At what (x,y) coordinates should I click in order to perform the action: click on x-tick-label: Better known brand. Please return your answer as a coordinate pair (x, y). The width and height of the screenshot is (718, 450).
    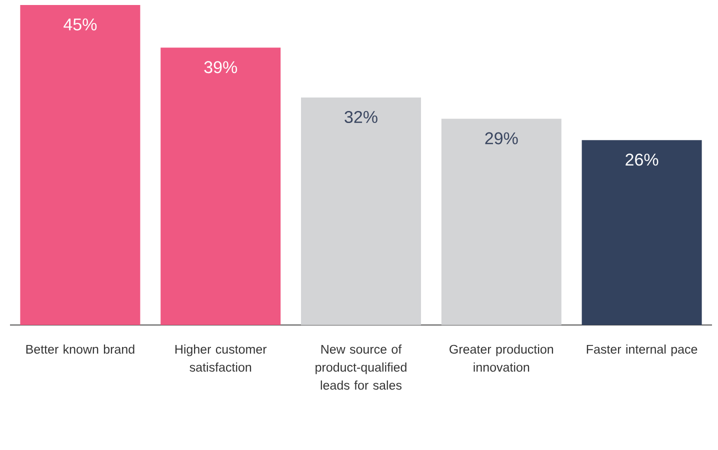
    Looking at the image, I should click on (80, 349).